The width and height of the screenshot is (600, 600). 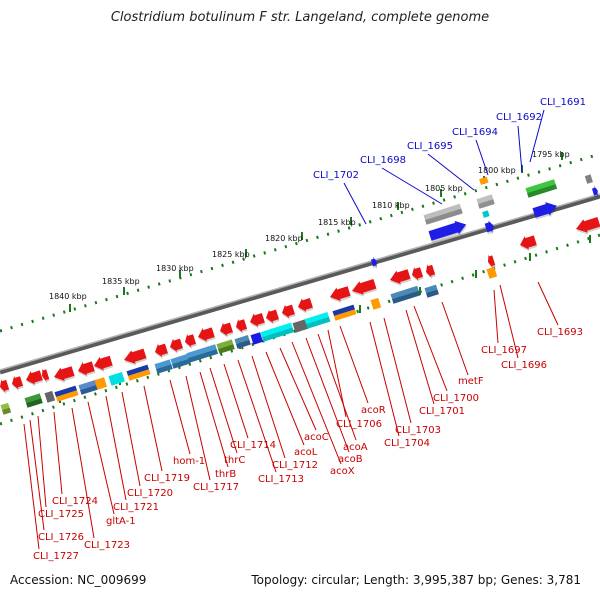 I want to click on gene-label-reverse: thrC, so click(x=234, y=460).